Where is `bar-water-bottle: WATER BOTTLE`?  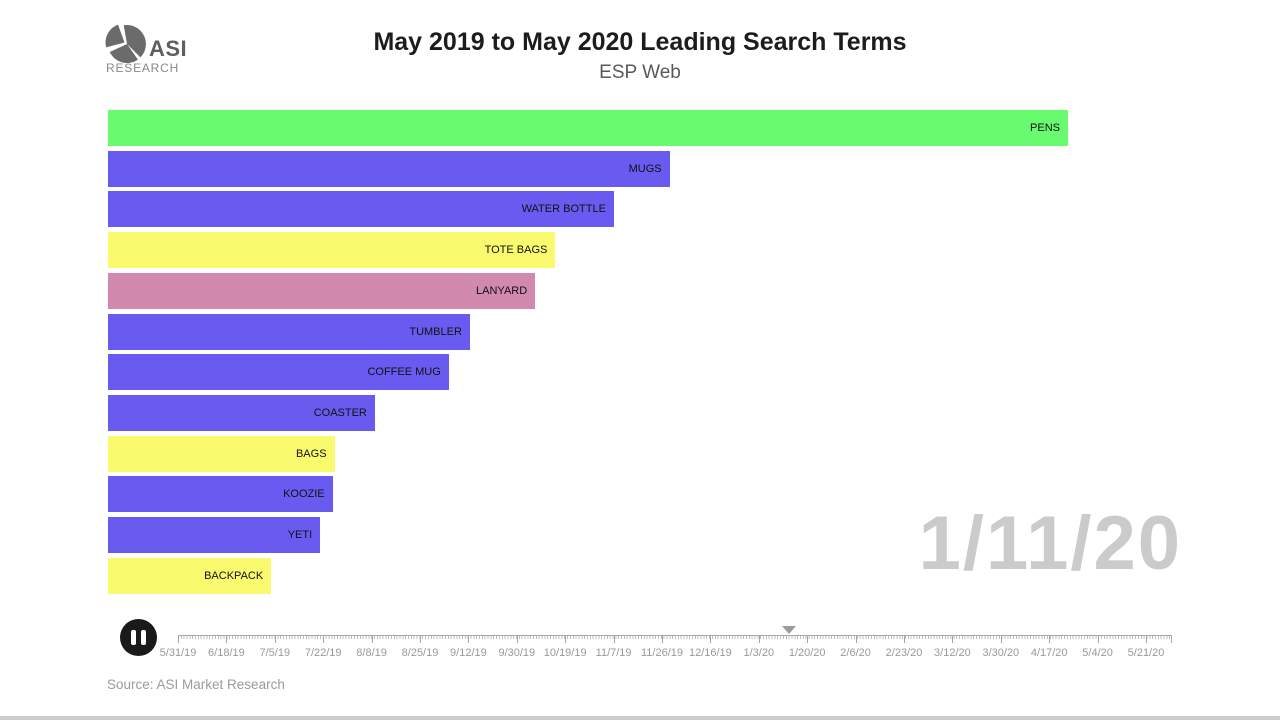
bar-water-bottle: WATER BOTTLE is located at coordinates (361, 209).